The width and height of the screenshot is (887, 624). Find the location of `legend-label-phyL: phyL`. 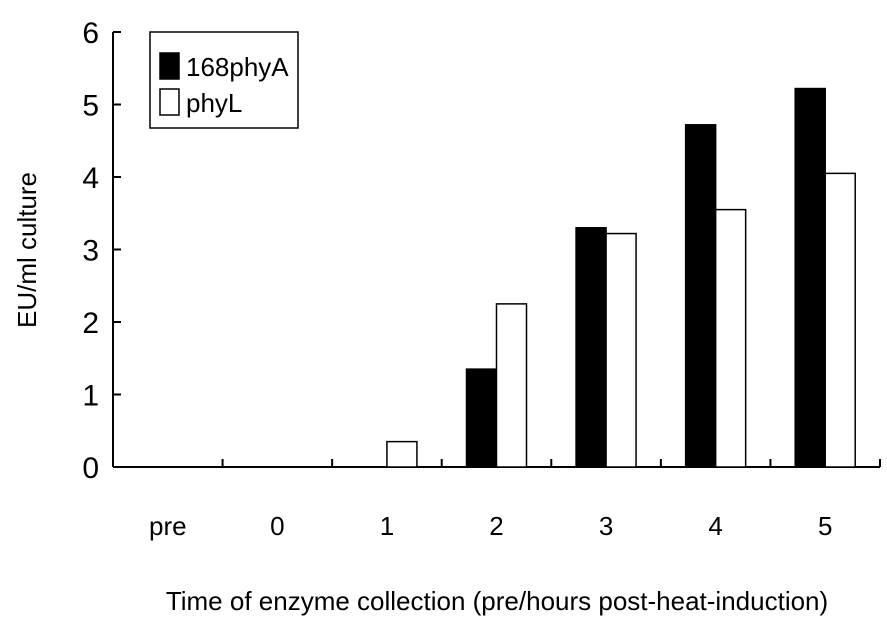

legend-label-phyL: phyL is located at coordinates (214, 103).